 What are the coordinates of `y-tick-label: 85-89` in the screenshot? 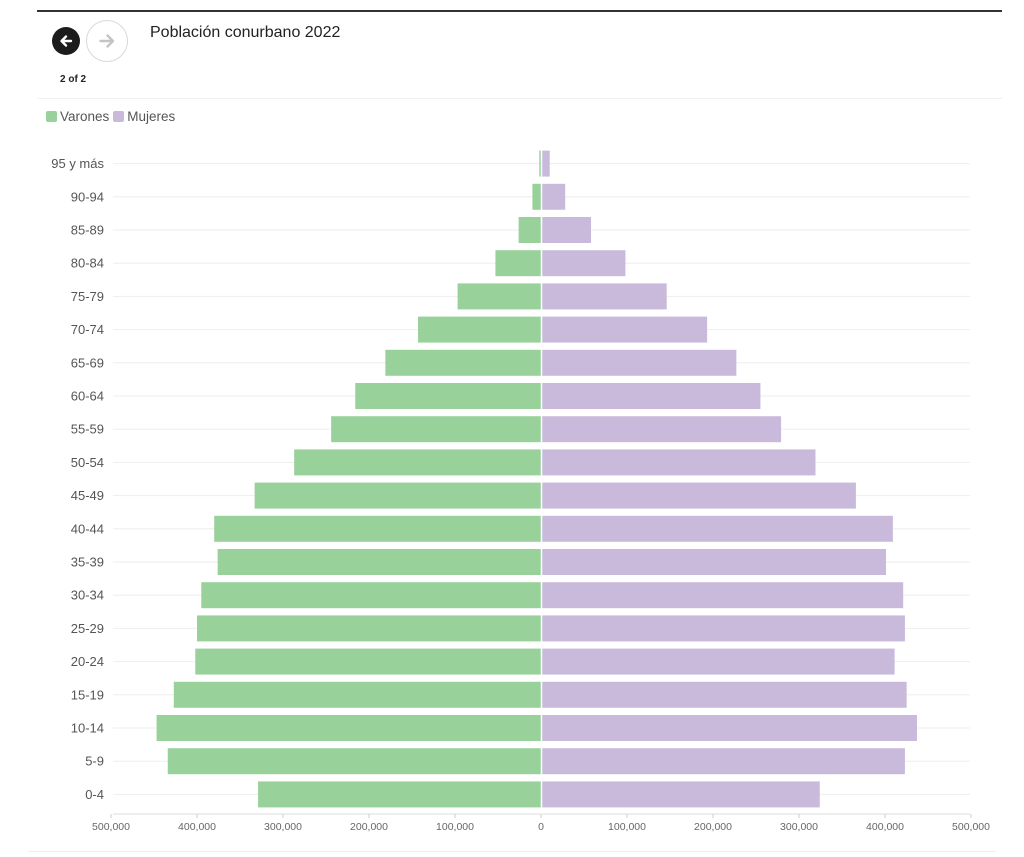 It's located at (87, 230).